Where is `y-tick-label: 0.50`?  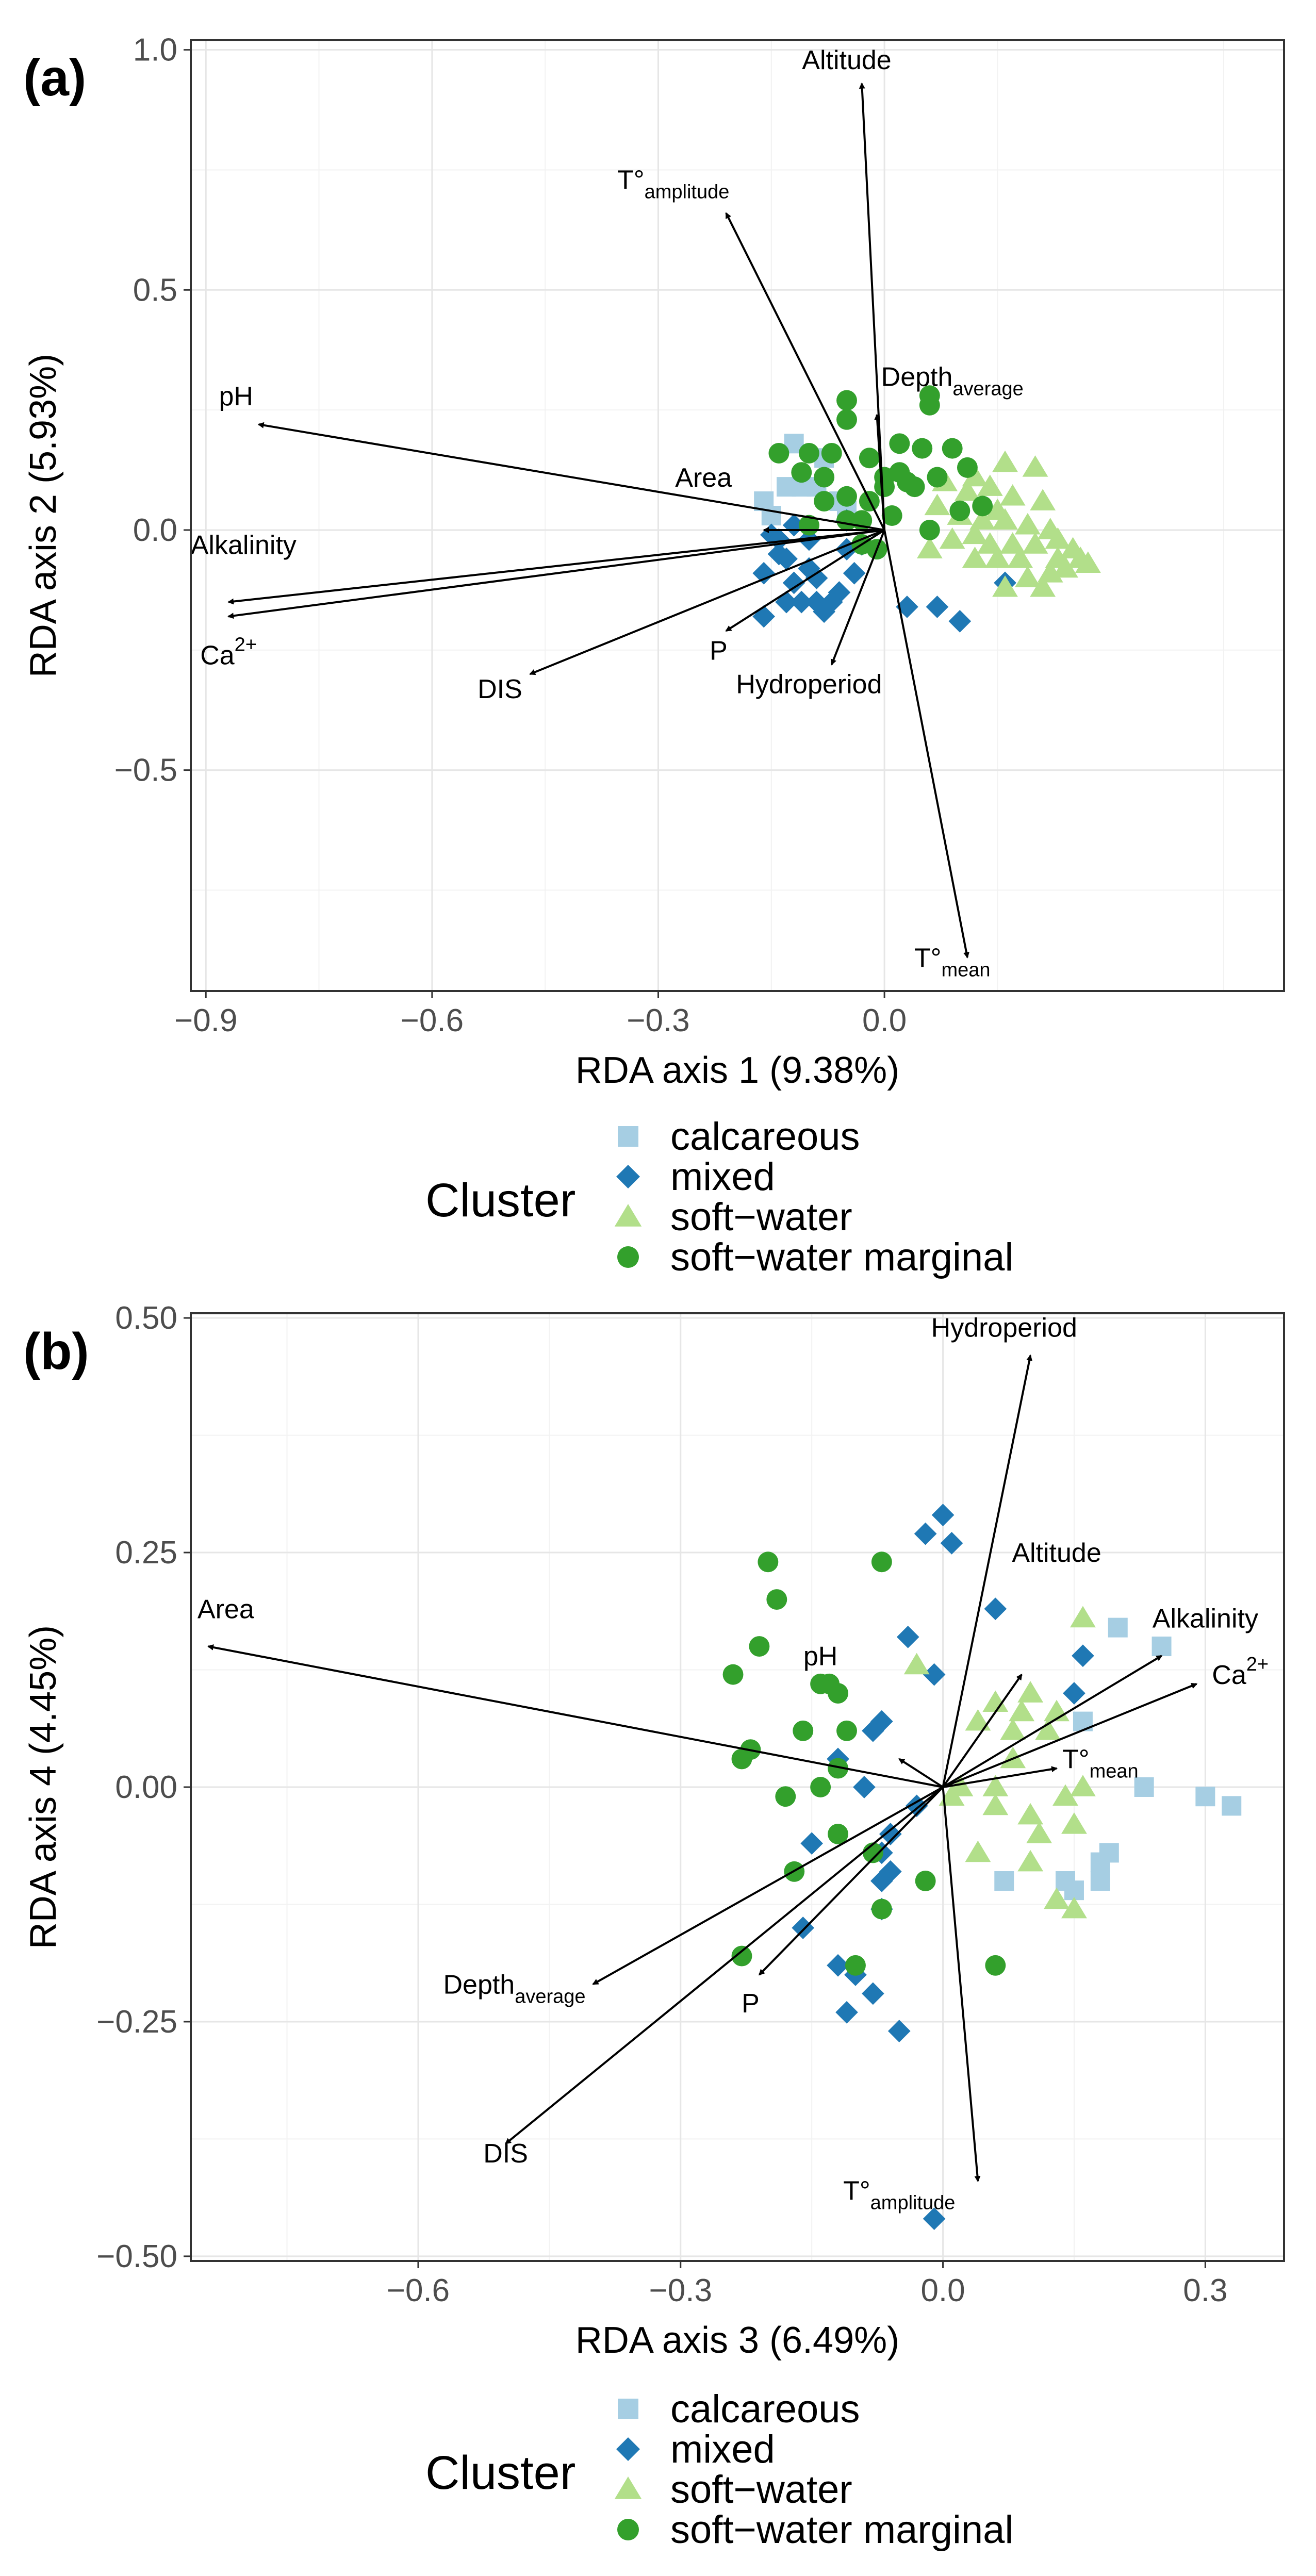
y-tick-label: 0.50 is located at coordinates (146, 1318).